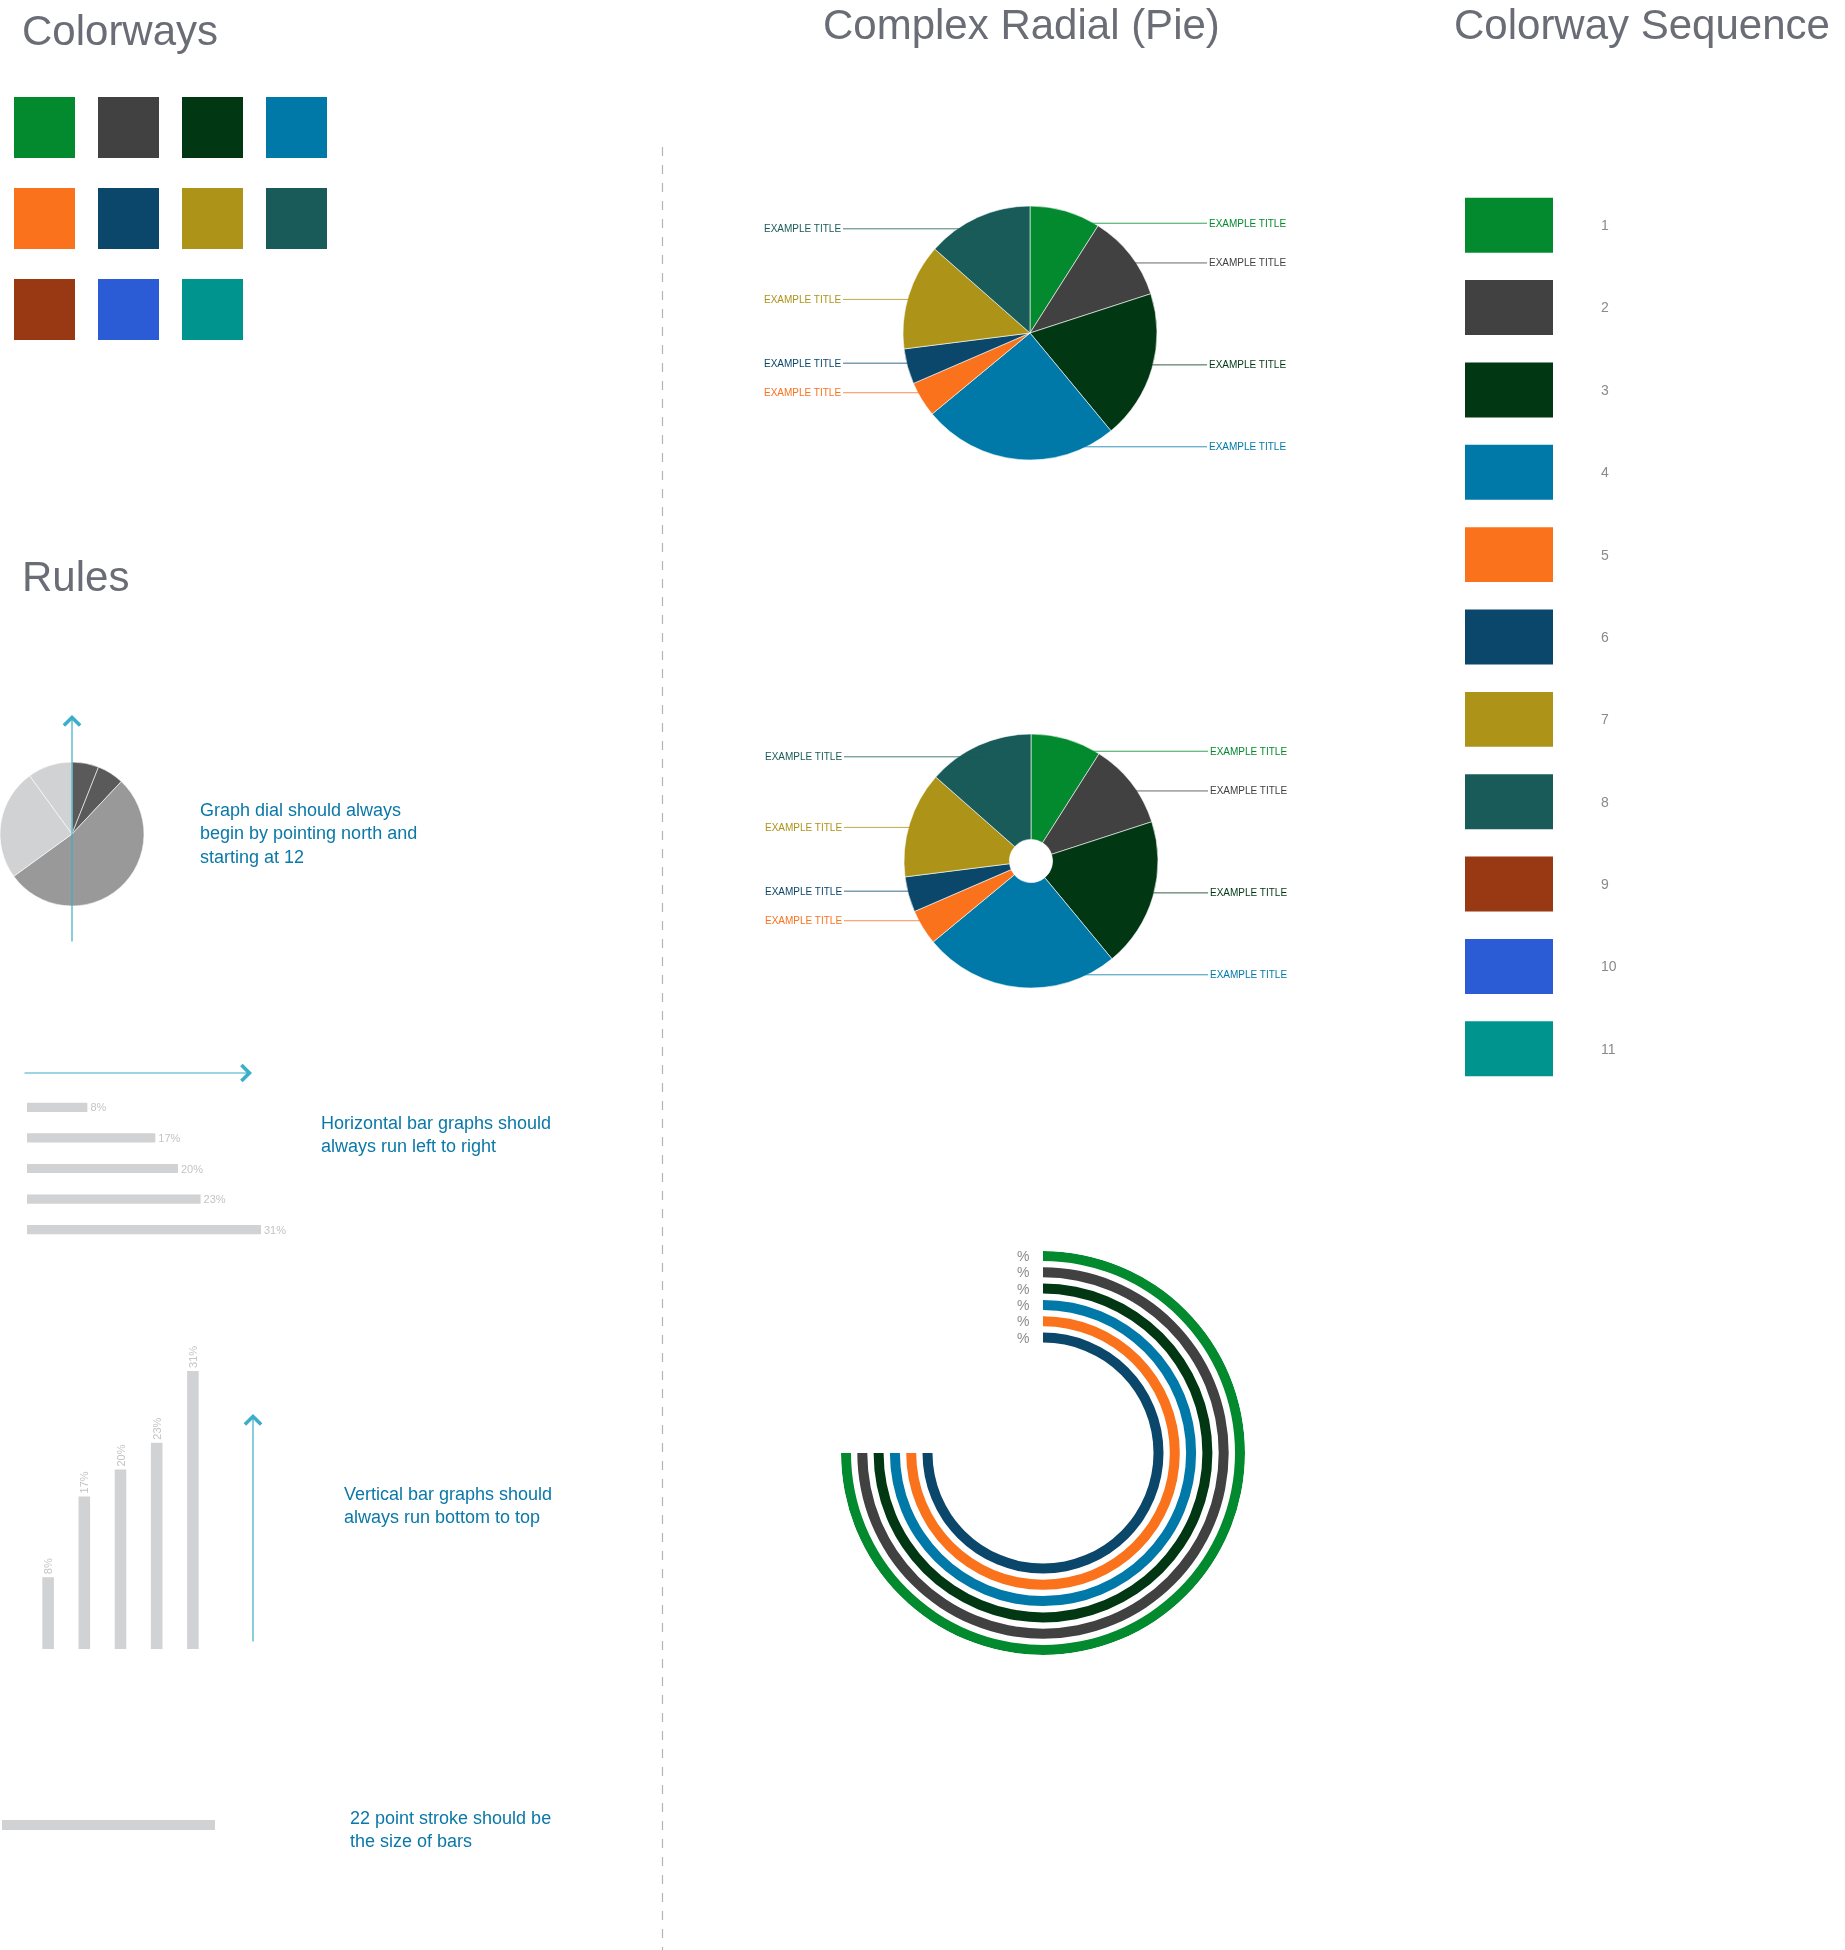  I want to click on y-tick-label: 10, so click(1609, 966).